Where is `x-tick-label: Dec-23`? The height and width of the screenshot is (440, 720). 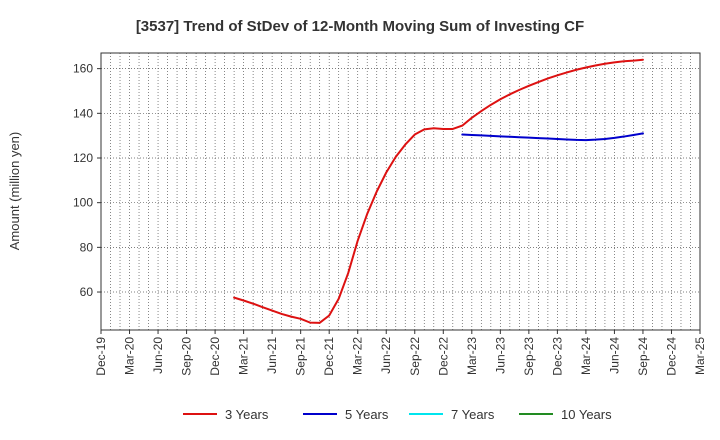
x-tick-label: Dec-23 is located at coordinates (557, 356).